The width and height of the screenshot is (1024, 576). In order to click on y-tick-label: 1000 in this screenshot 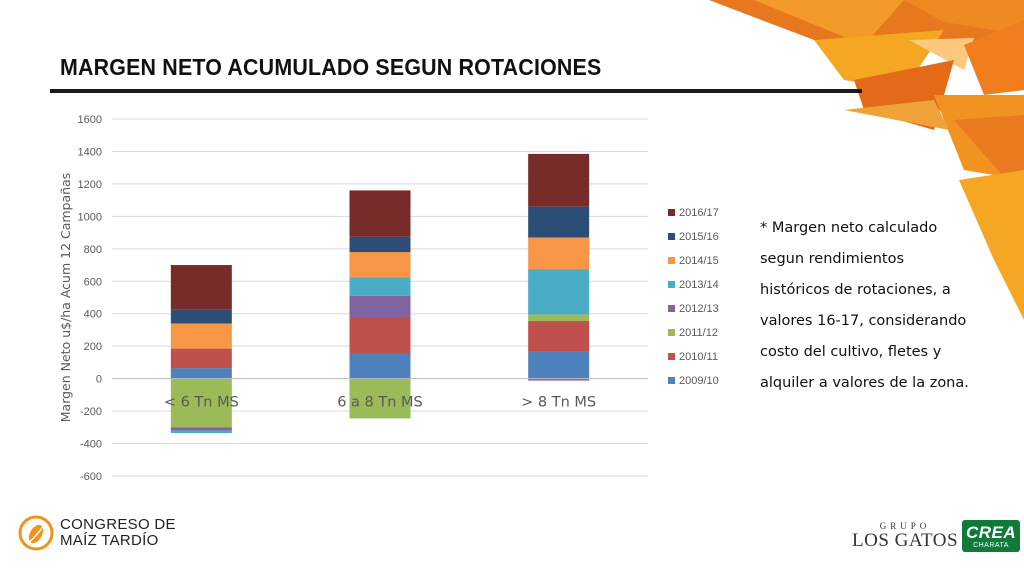, I will do `click(90, 217)`.